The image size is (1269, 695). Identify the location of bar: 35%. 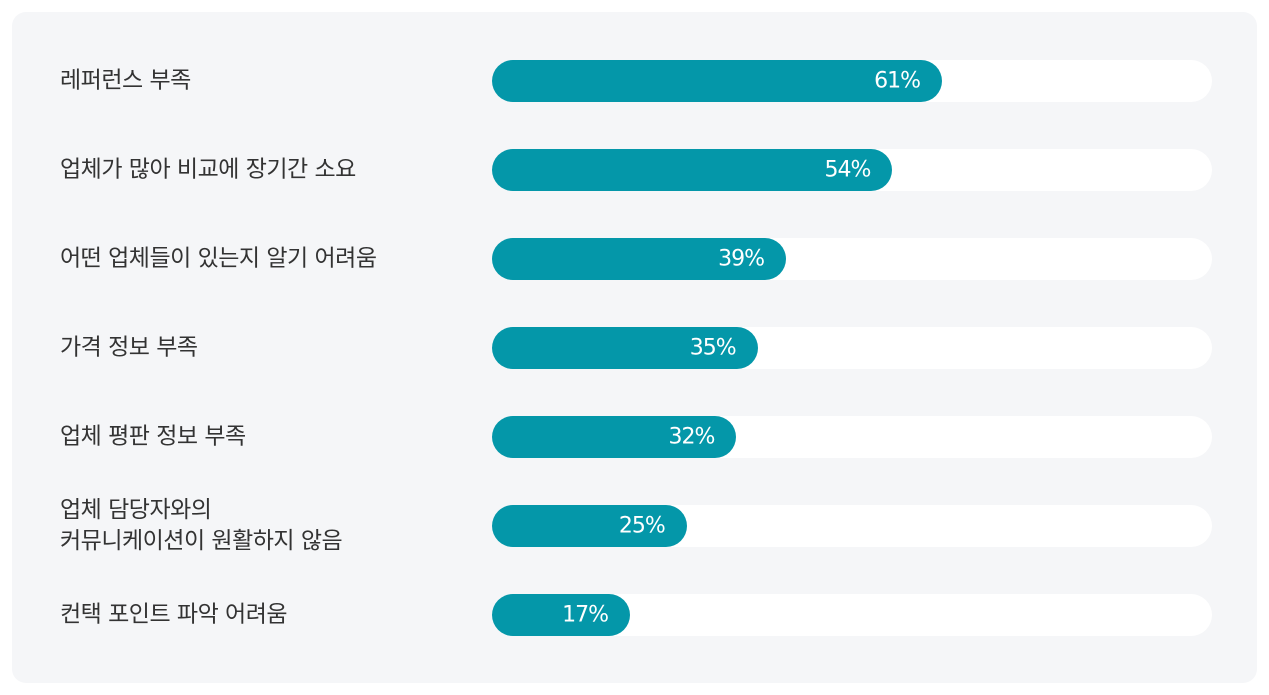
(625, 348).